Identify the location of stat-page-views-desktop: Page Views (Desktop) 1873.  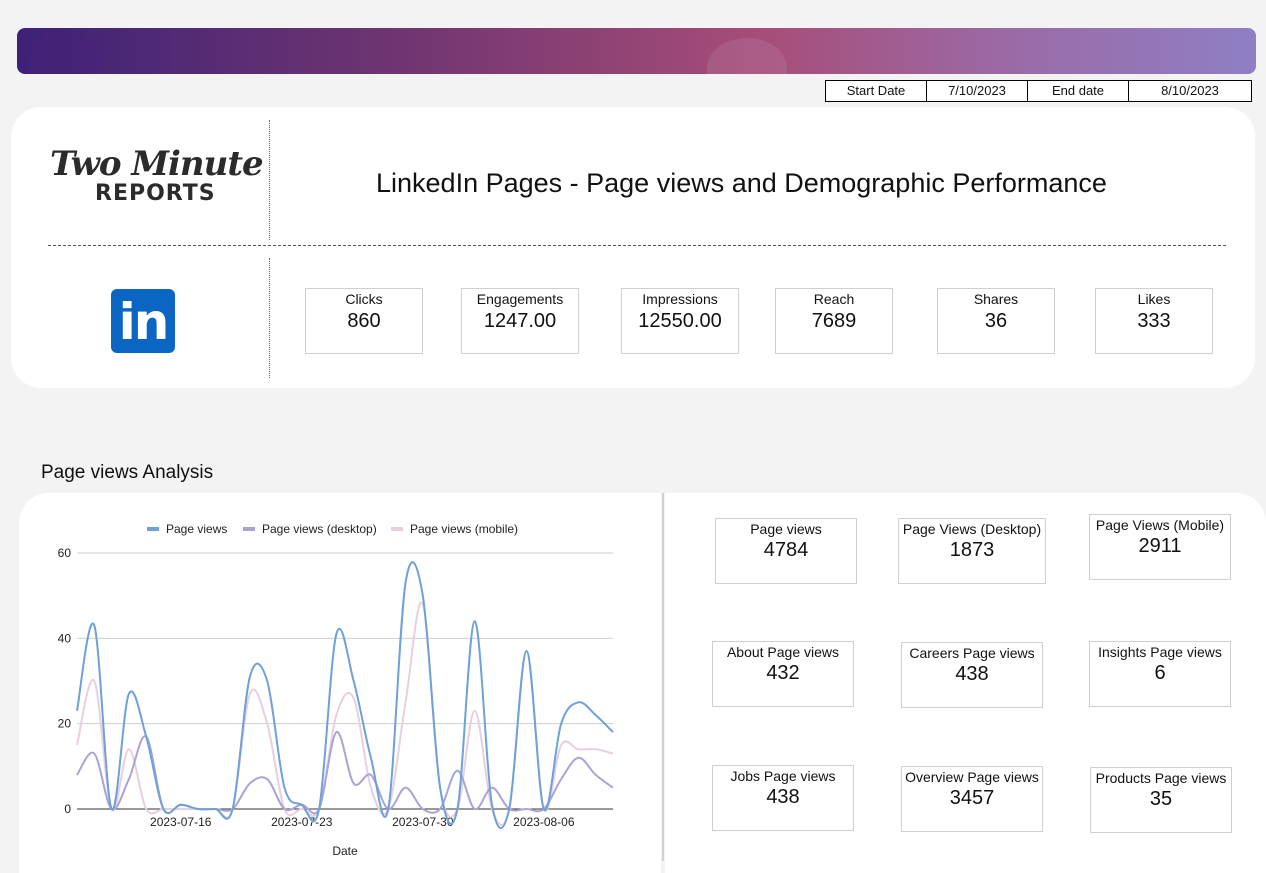
(972, 551).